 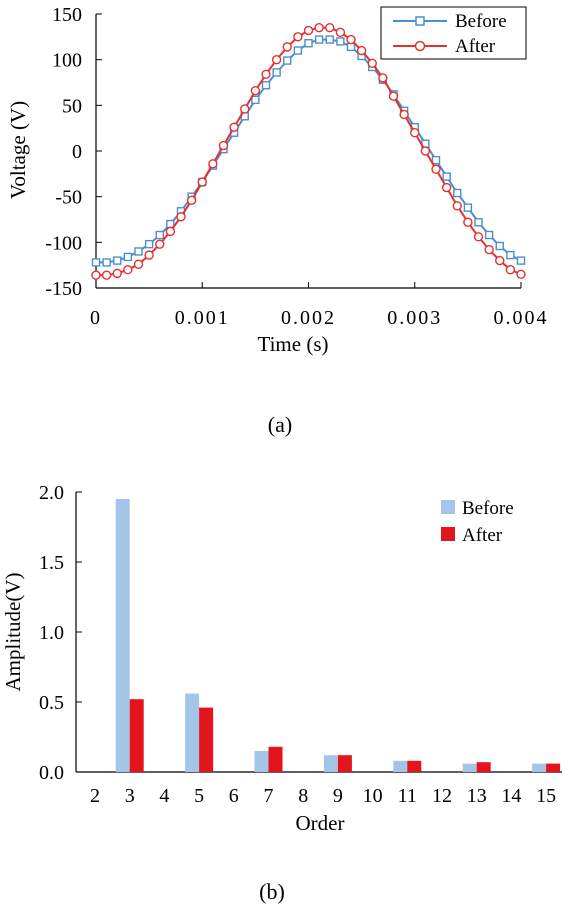 I want to click on y-tick-label: -150, so click(x=63, y=289).